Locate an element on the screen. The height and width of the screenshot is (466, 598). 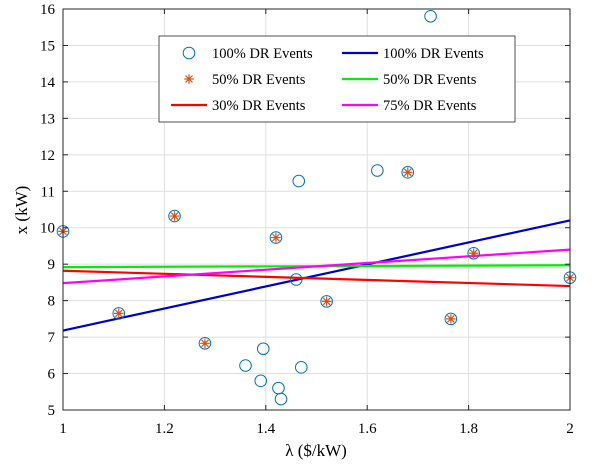
x-axis-label: λ ($/kW) is located at coordinates (316, 450).